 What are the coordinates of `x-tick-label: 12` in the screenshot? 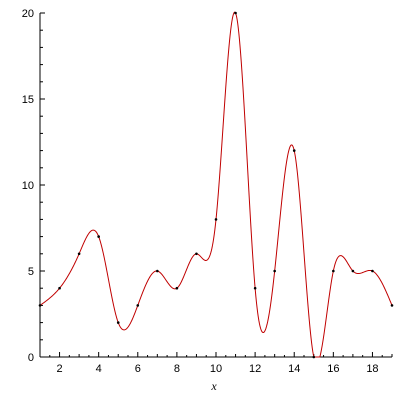 It's located at (255, 369).